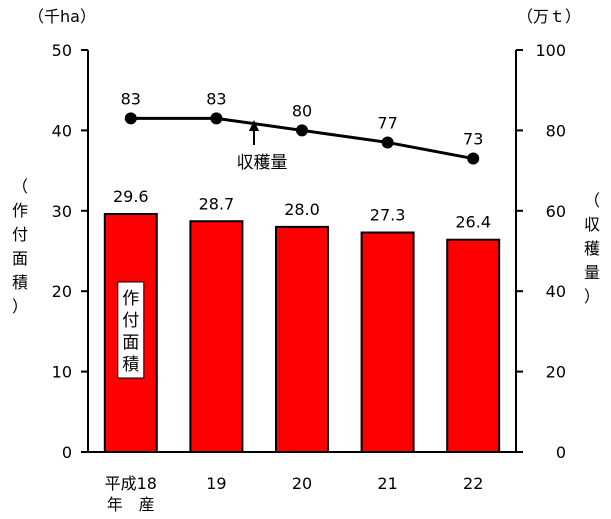 This screenshot has width=611, height=519. What do you see at coordinates (217, 203) in the screenshot?
I see `bar-value-label: 28.7` at bounding box center [217, 203].